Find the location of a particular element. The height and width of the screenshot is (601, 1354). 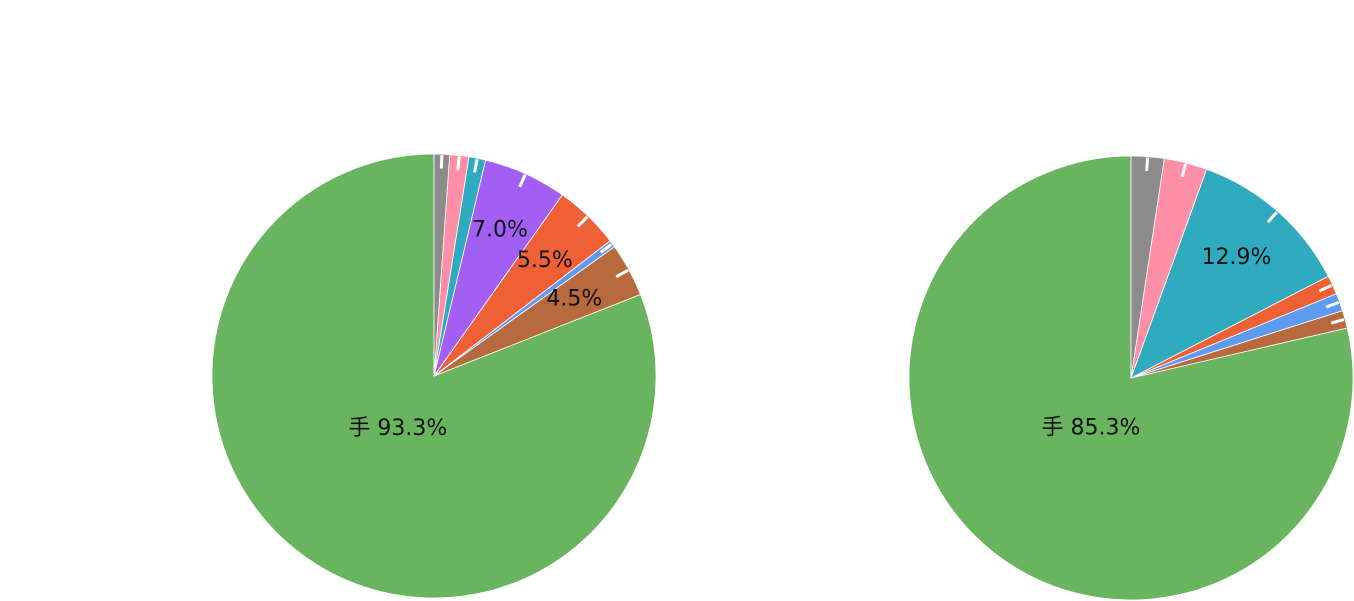

left-slice-label-4: 7.0% is located at coordinates (500, 229).